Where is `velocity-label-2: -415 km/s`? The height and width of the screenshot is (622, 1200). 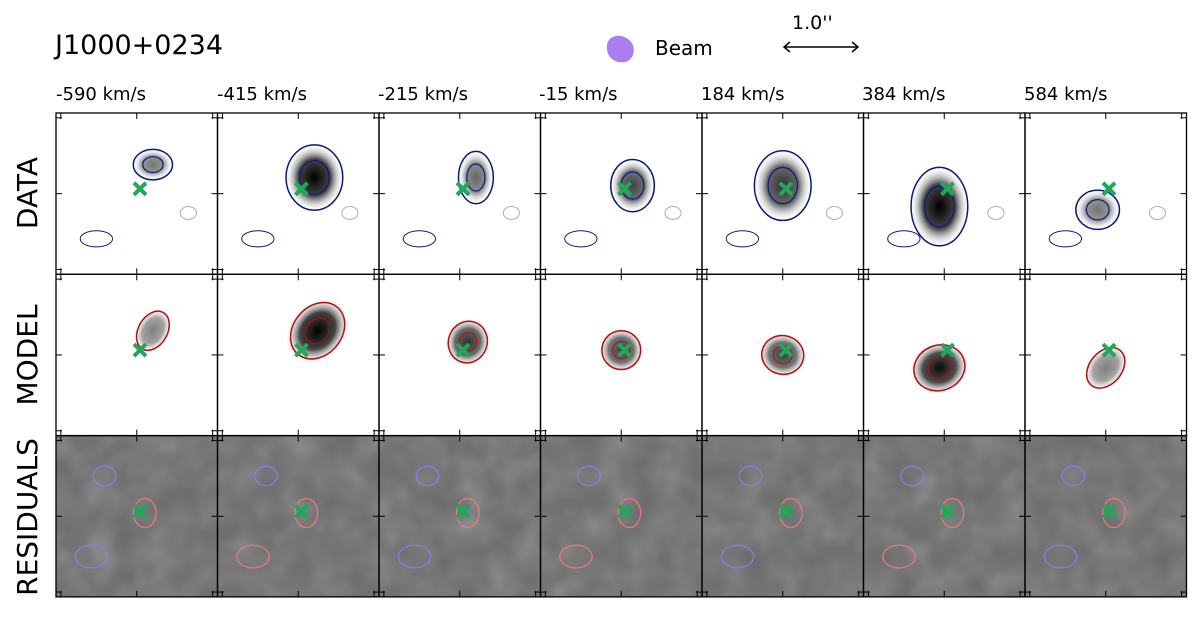
velocity-label-2: -415 km/s is located at coordinates (262, 94).